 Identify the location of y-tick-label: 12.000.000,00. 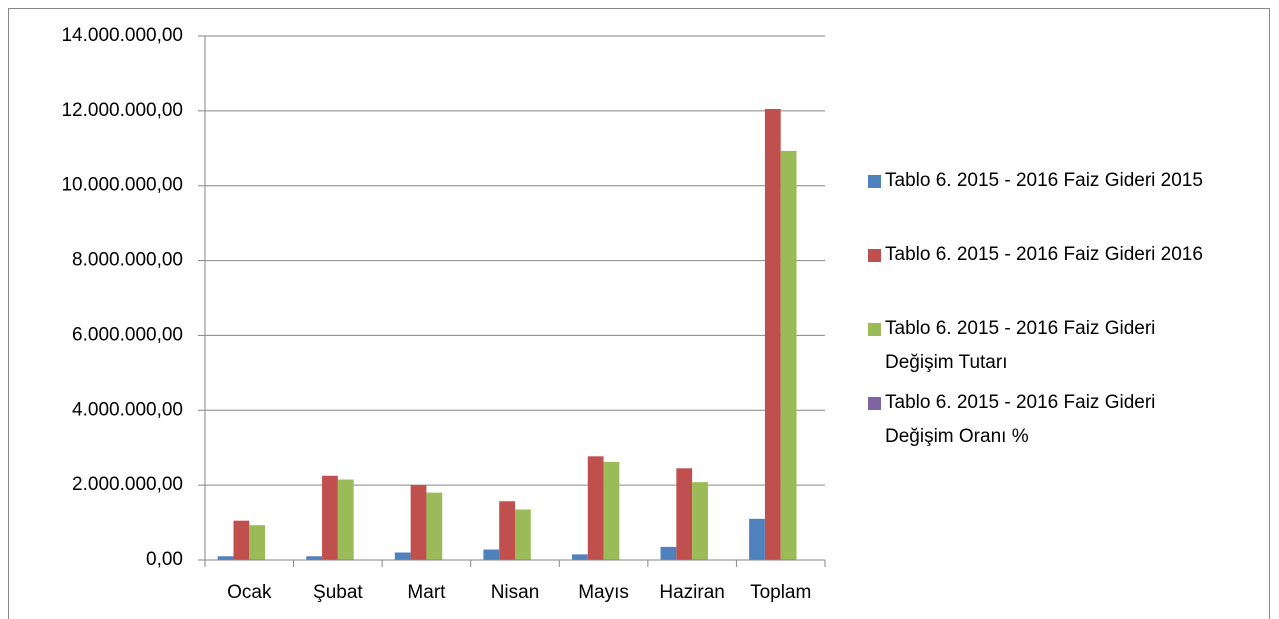
(122, 110).